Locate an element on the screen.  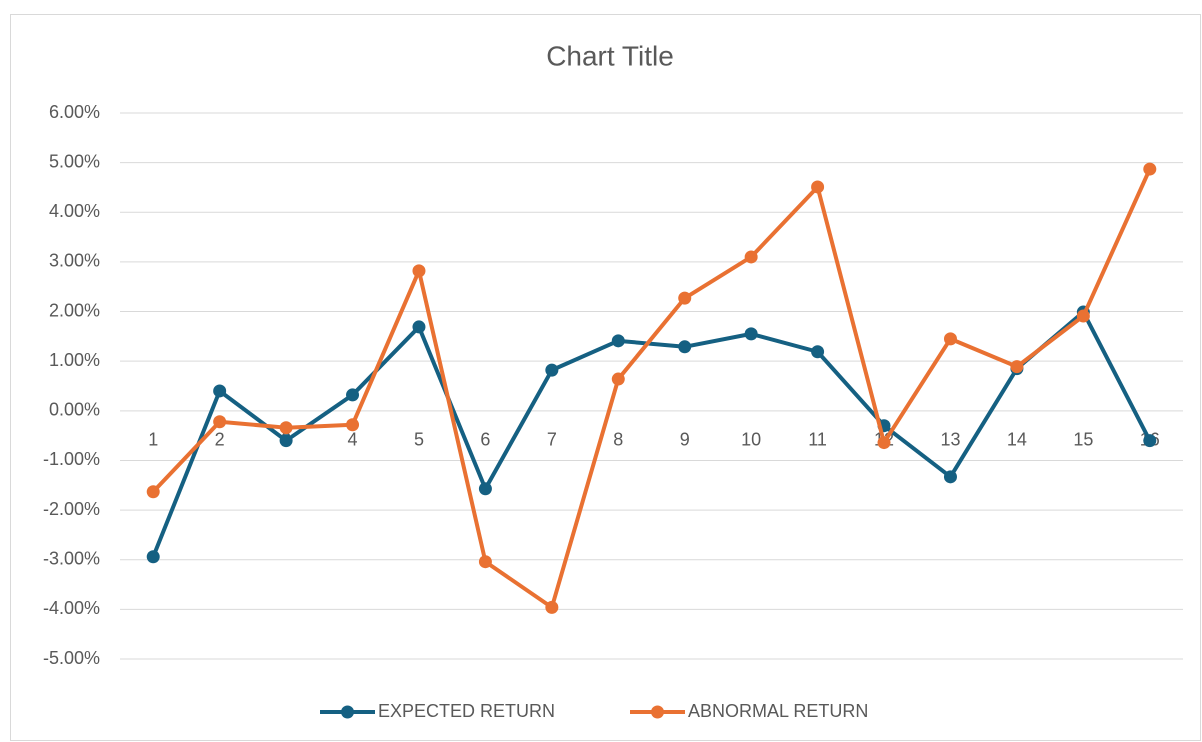
y-tick-label: 3.00% is located at coordinates (74, 261).